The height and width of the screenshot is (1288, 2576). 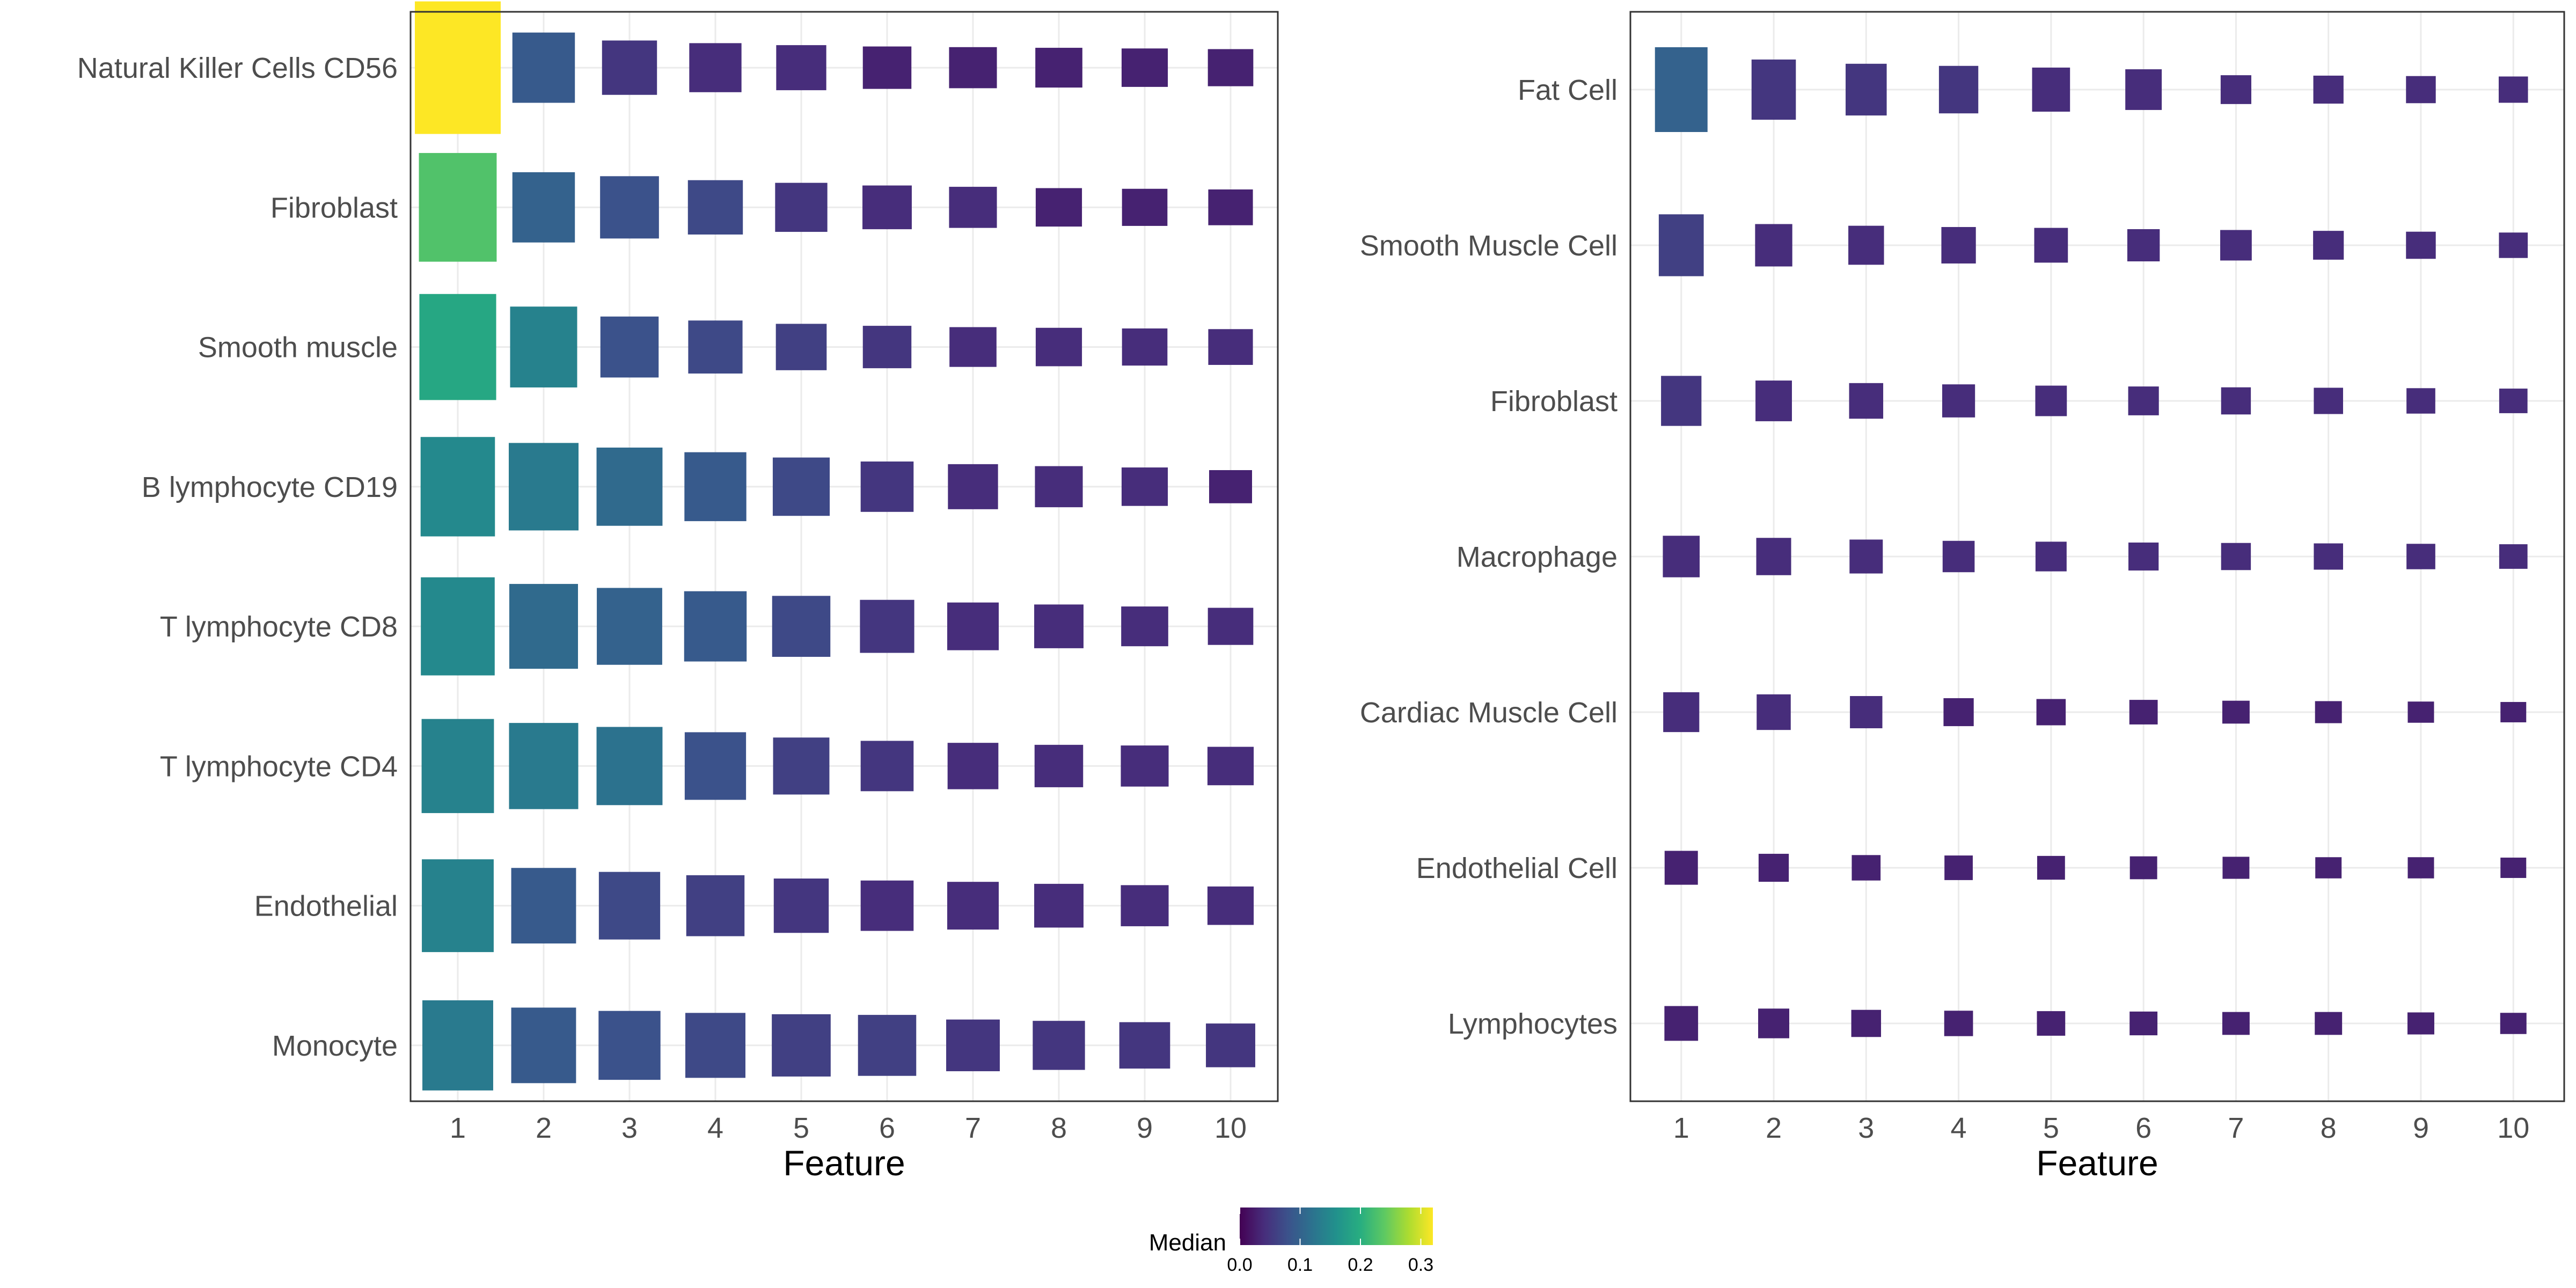 What do you see at coordinates (1300, 1265) in the screenshot?
I see `legend-tick-label: 0.1` at bounding box center [1300, 1265].